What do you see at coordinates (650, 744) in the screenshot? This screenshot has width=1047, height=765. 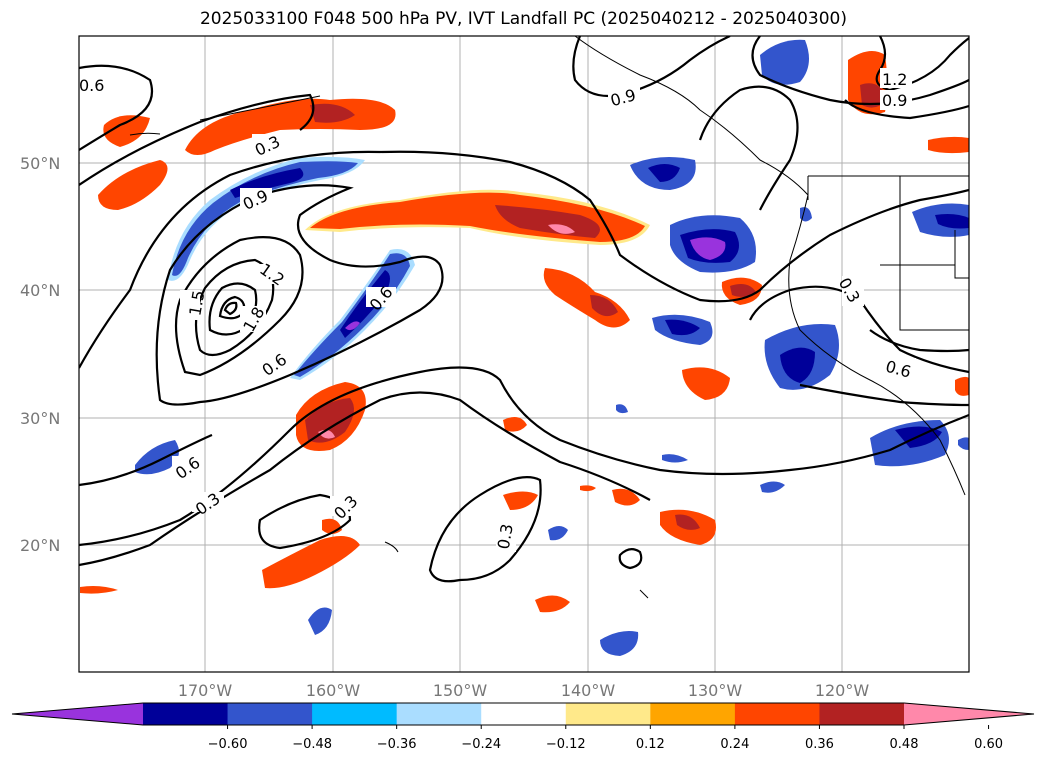 I see `colorbar-tick-label: 0.12` at bounding box center [650, 744].